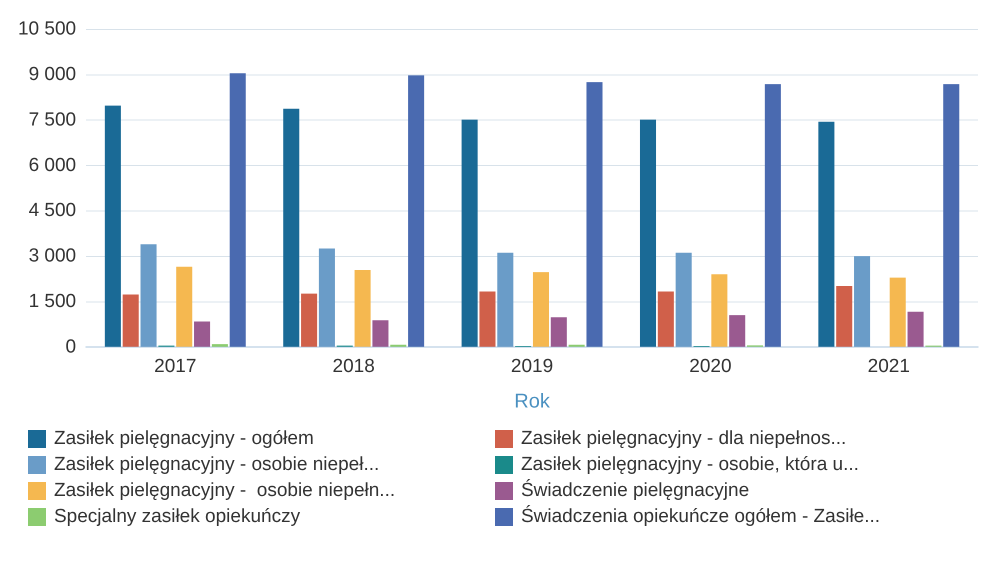 Image resolution: width=990 pixels, height=569 pixels. Describe the element at coordinates (353, 366) in the screenshot. I see `x-tick-label: 2018` at that location.